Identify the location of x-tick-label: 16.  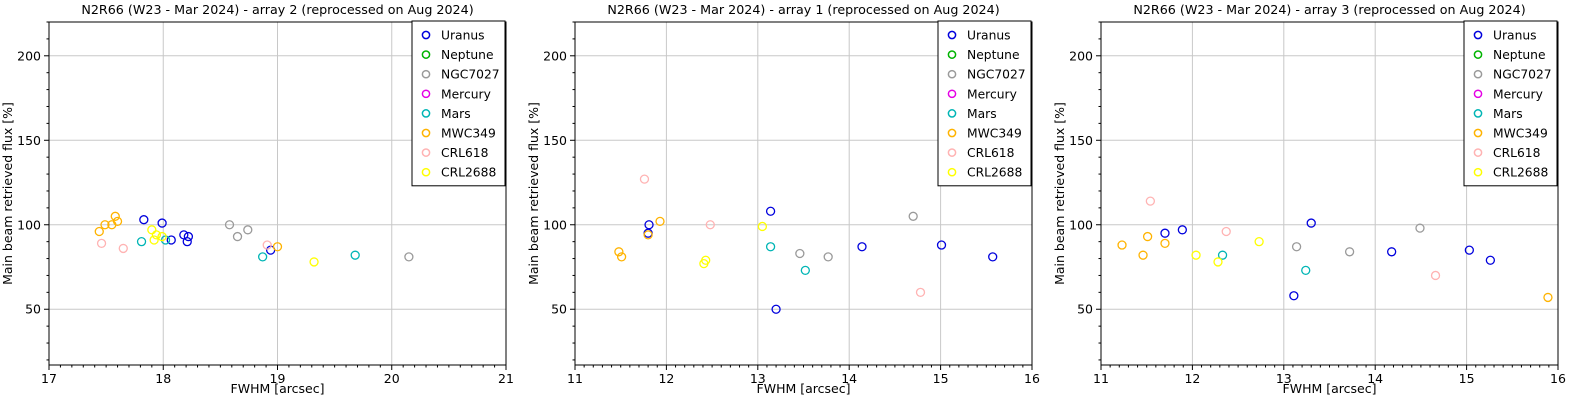
(1032, 378).